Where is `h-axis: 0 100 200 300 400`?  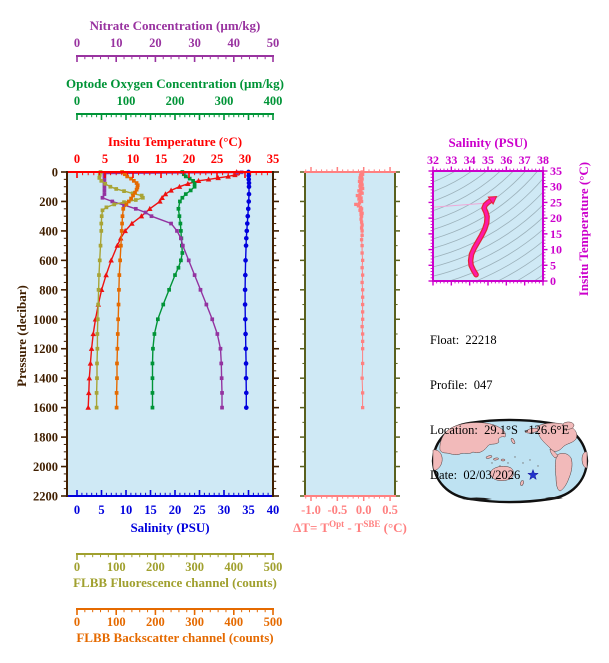 h-axis: 0 100 200 300 400 is located at coordinates (178, 107).